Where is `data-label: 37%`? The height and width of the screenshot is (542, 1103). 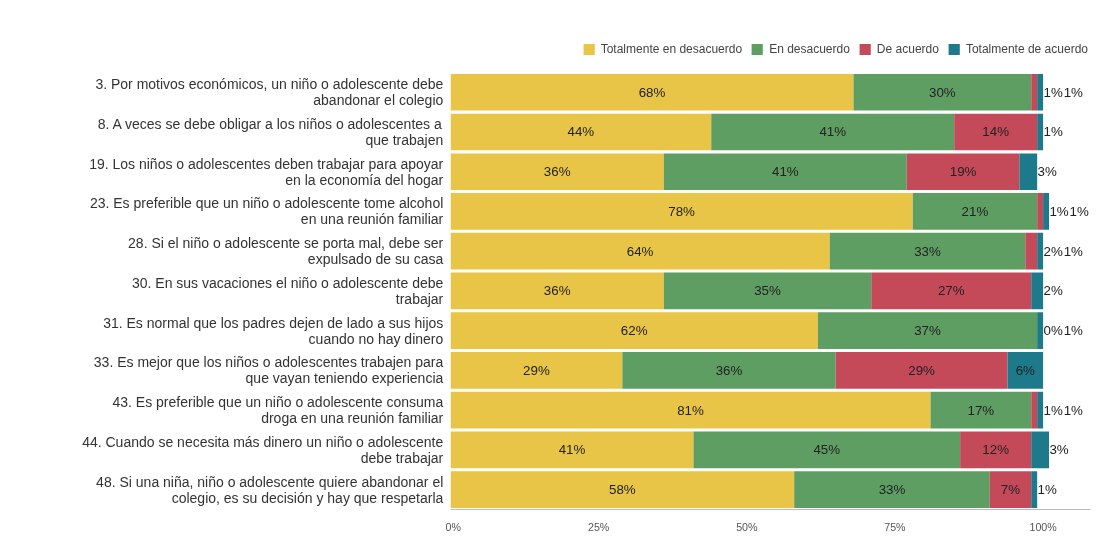 data-label: 37% is located at coordinates (928, 331).